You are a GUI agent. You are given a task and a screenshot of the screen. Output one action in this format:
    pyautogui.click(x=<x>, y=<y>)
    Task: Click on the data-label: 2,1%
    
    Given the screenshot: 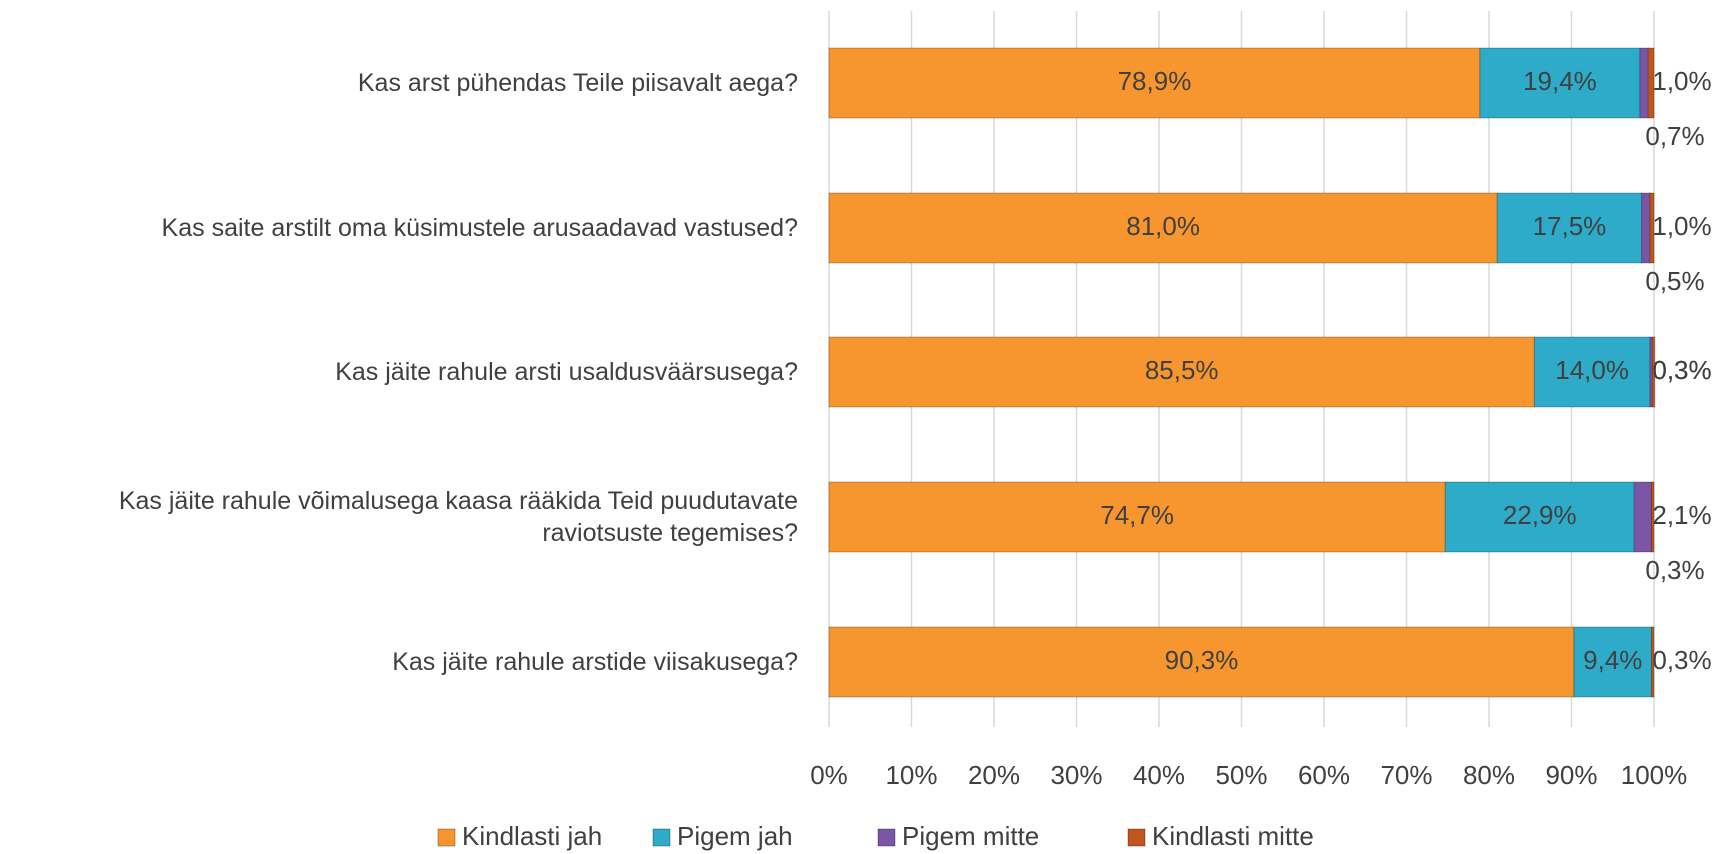 What is the action you would take?
    pyautogui.click(x=1681, y=515)
    